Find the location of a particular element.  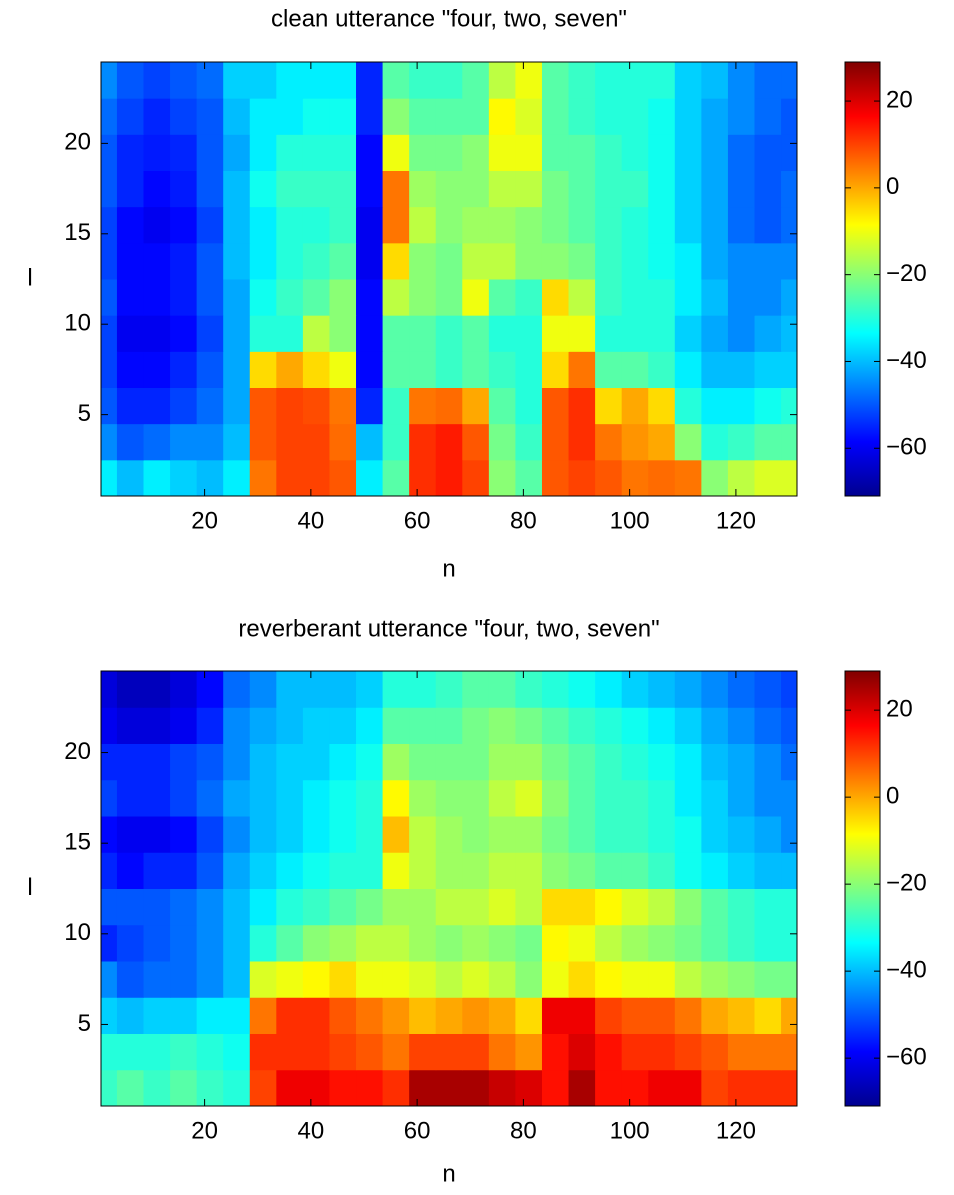

x-tick-label: 40 is located at coordinates (311, 1130).